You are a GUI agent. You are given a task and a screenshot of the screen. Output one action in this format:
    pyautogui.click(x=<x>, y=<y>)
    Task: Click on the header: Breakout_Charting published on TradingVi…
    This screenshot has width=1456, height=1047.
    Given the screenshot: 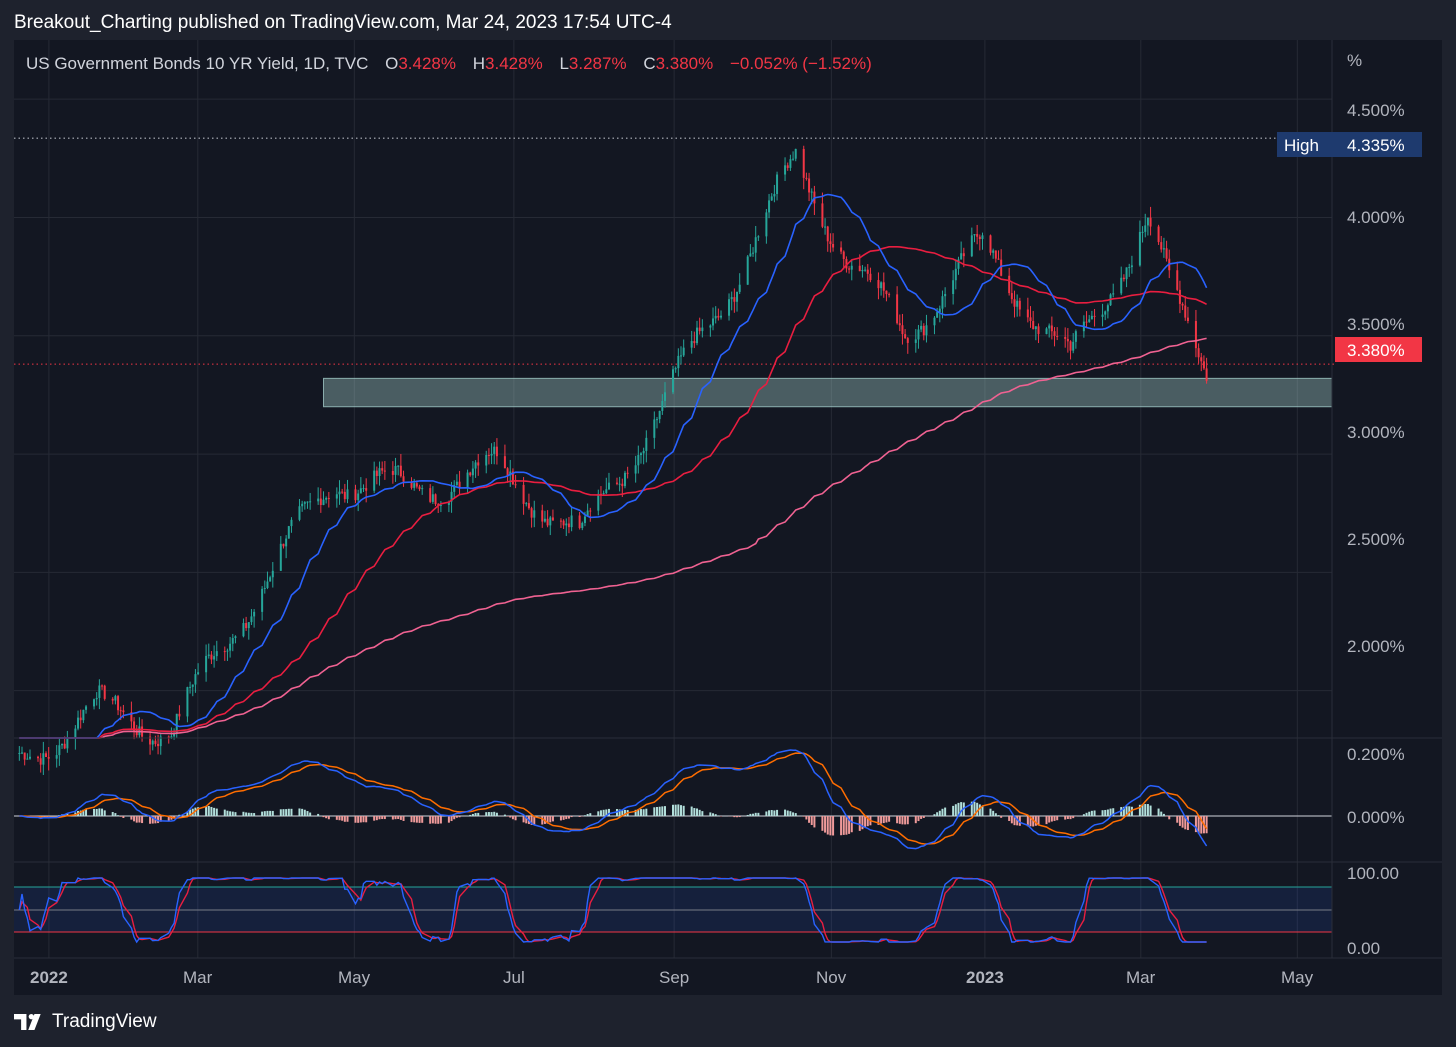 What is the action you would take?
    pyautogui.click(x=728, y=20)
    